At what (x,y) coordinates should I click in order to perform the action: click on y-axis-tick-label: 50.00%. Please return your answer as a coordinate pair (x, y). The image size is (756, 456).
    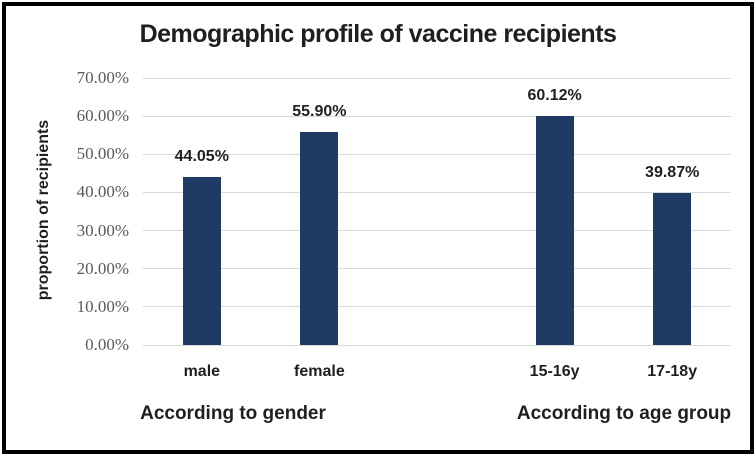
    Looking at the image, I should click on (102, 154).